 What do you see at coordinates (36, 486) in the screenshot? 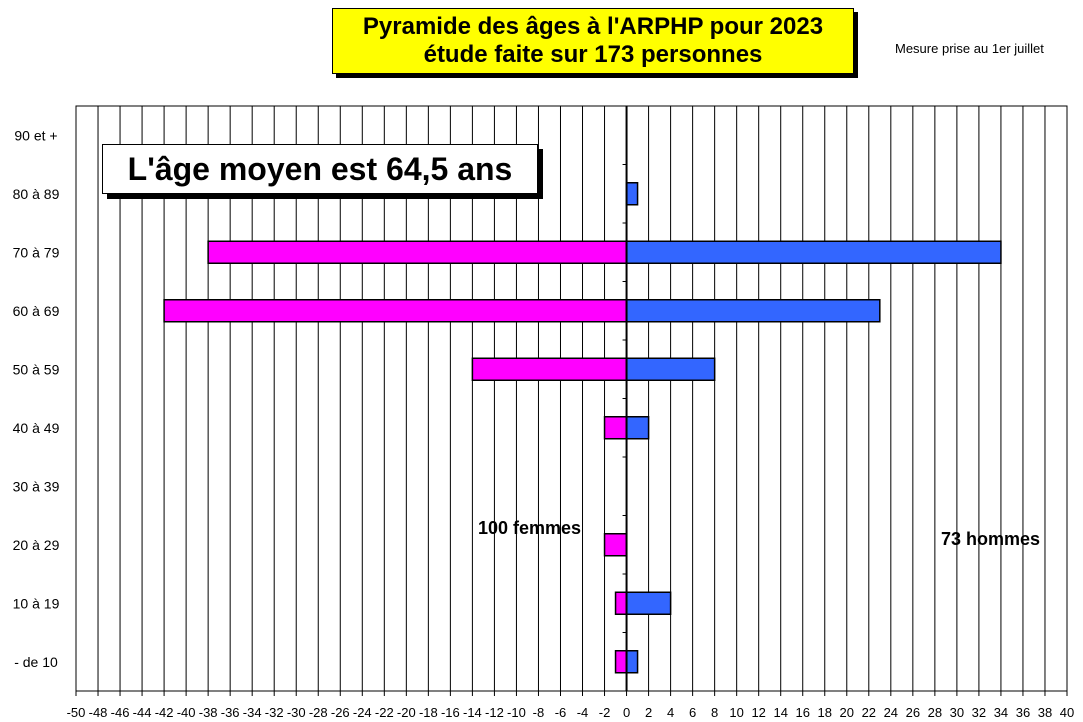
I see `category-label: 30 à 39` at bounding box center [36, 486].